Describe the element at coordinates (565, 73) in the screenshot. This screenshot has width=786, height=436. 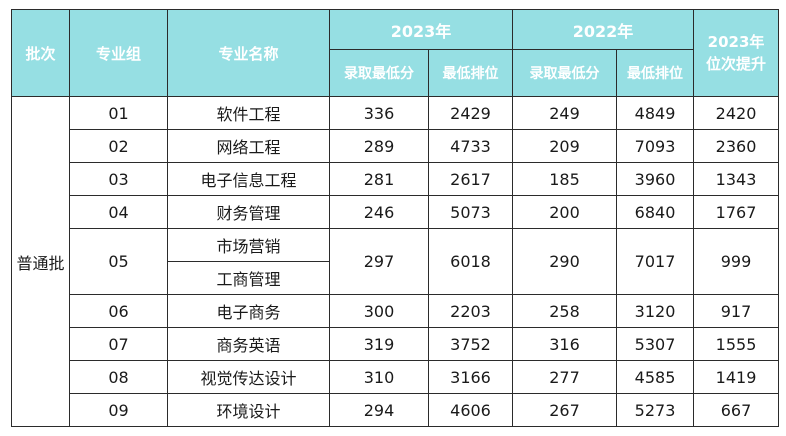
I see `header-2022-min-score: 录取最低分` at that location.